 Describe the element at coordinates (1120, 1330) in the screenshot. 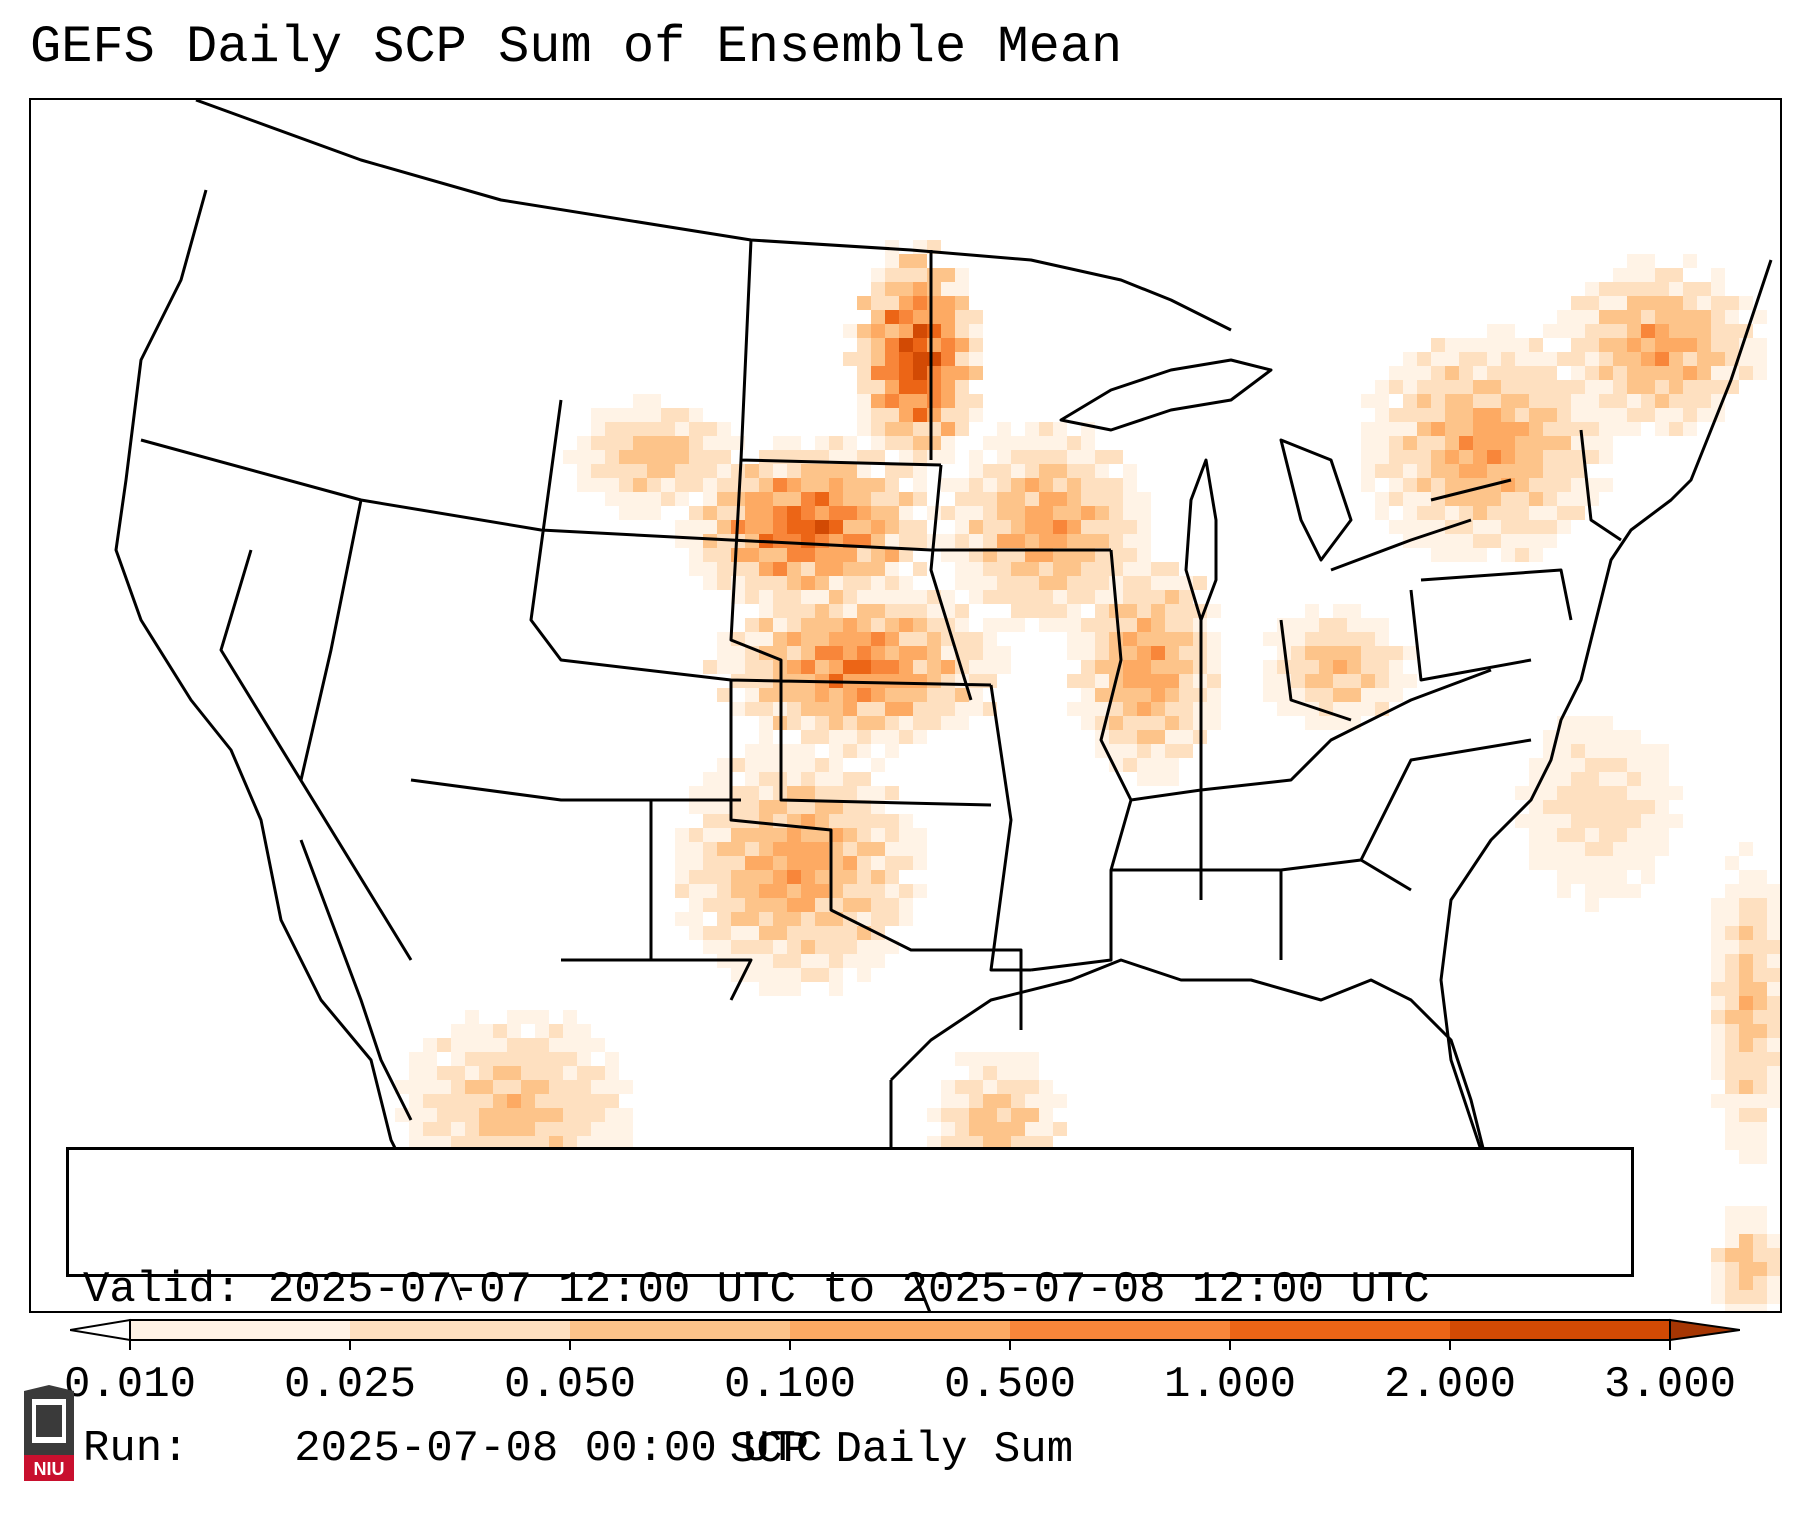

I see `colorbar-bin` at that location.